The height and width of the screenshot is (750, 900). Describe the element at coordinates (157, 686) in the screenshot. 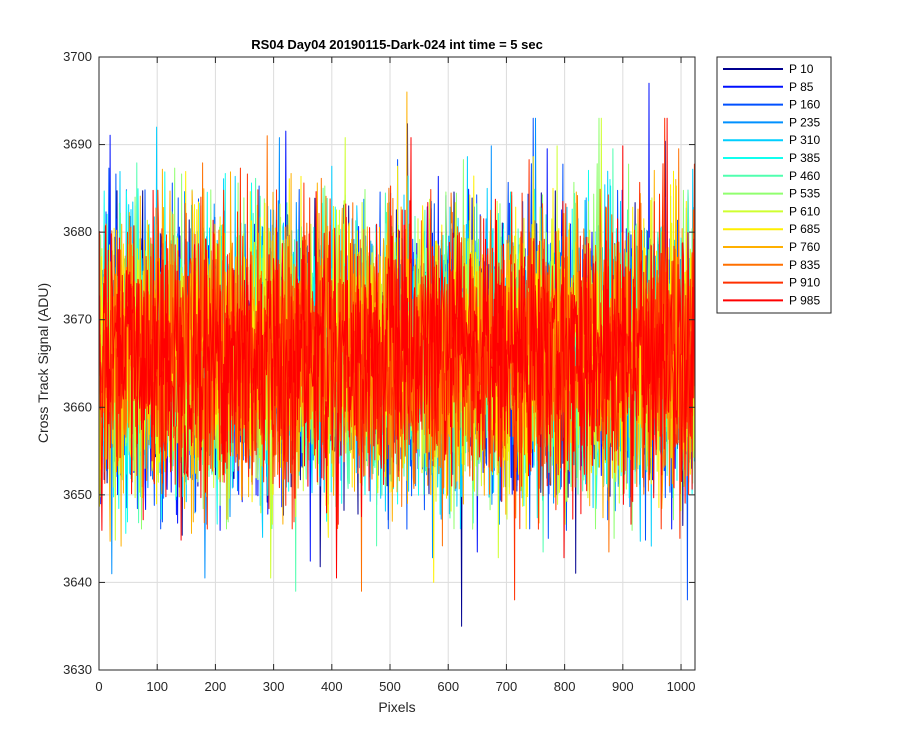

I see `x-tick-label: 100` at that location.